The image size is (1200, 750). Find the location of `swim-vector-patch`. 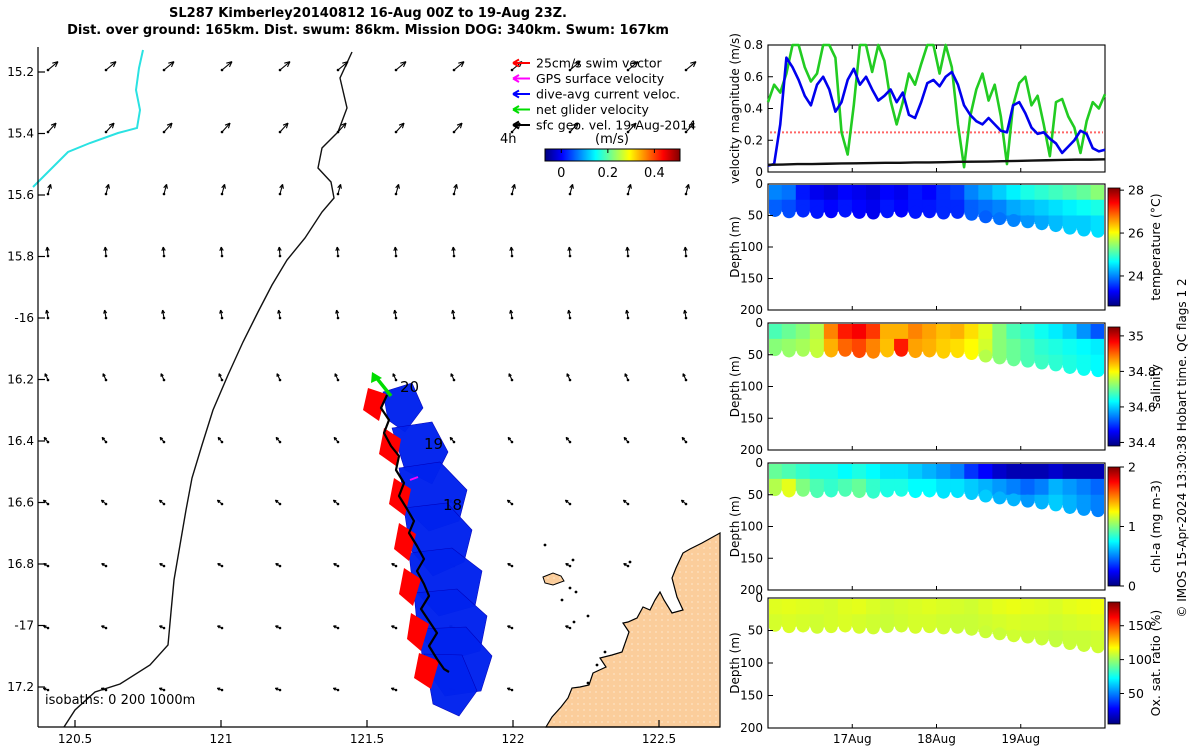

swim-vector-patch is located at coordinates (410, 587).